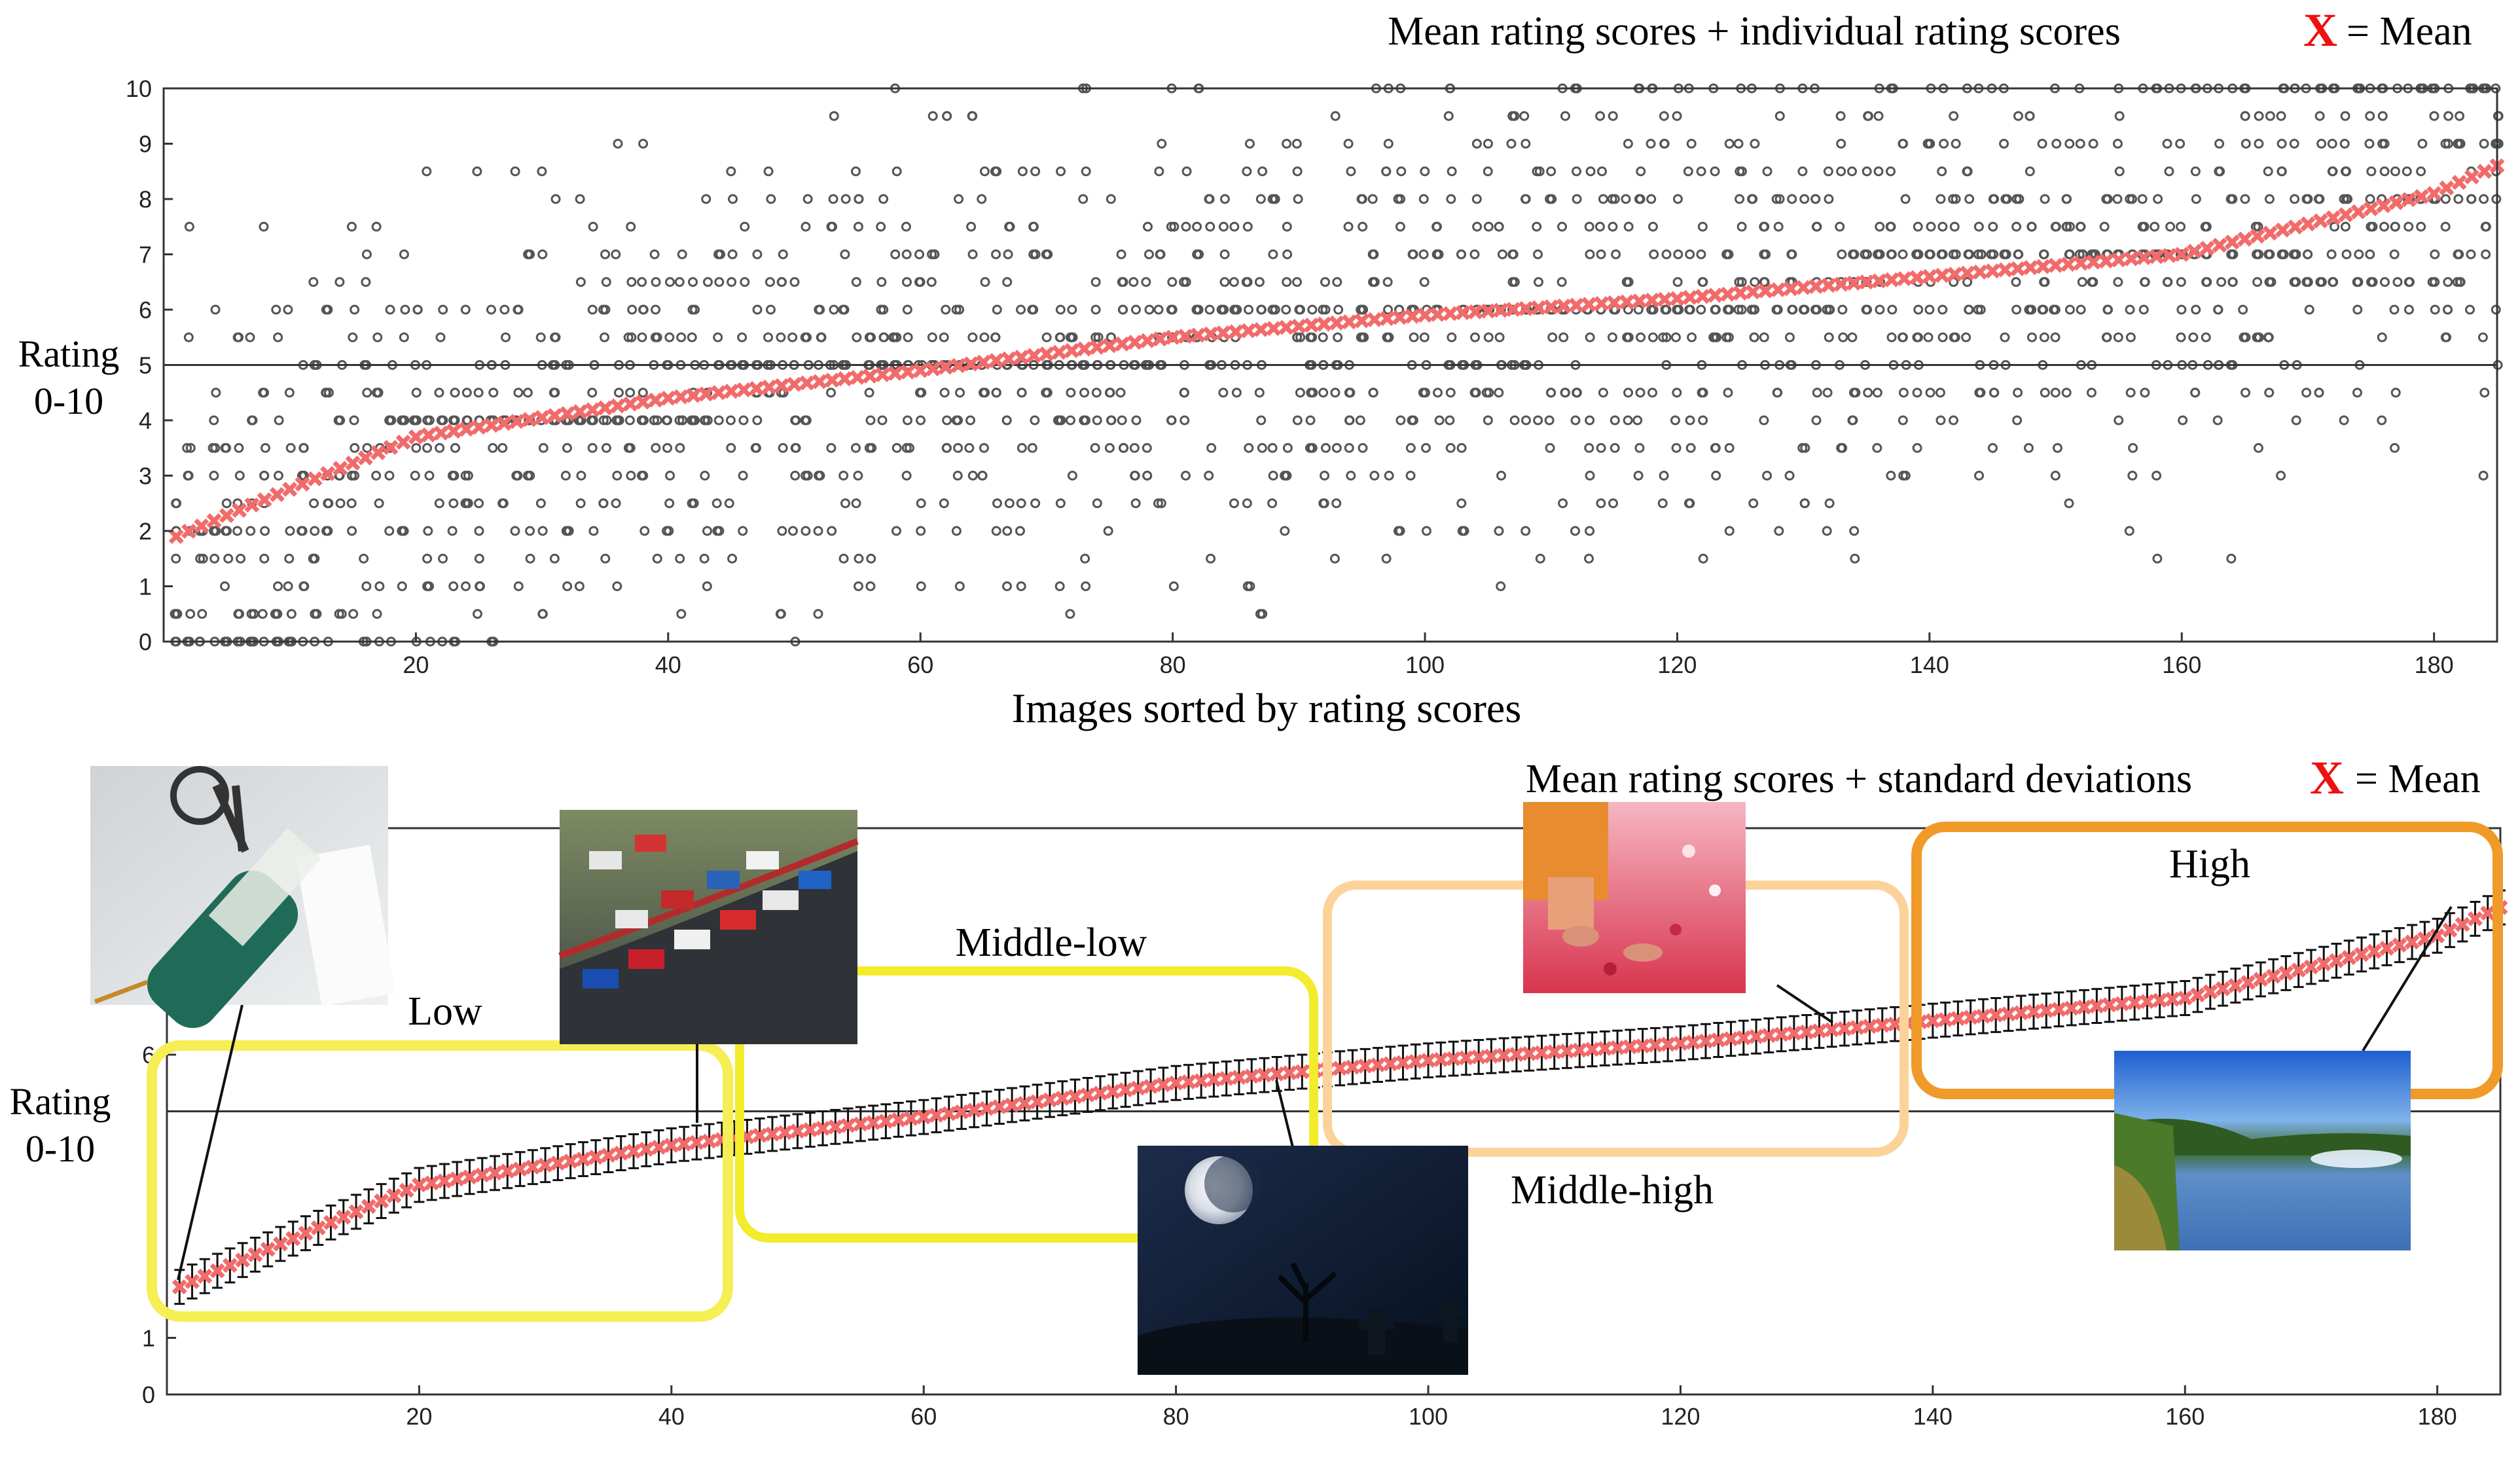 The image size is (2520, 1475). What do you see at coordinates (920, 664) in the screenshot?
I see `top-x-tick-label: 60` at bounding box center [920, 664].